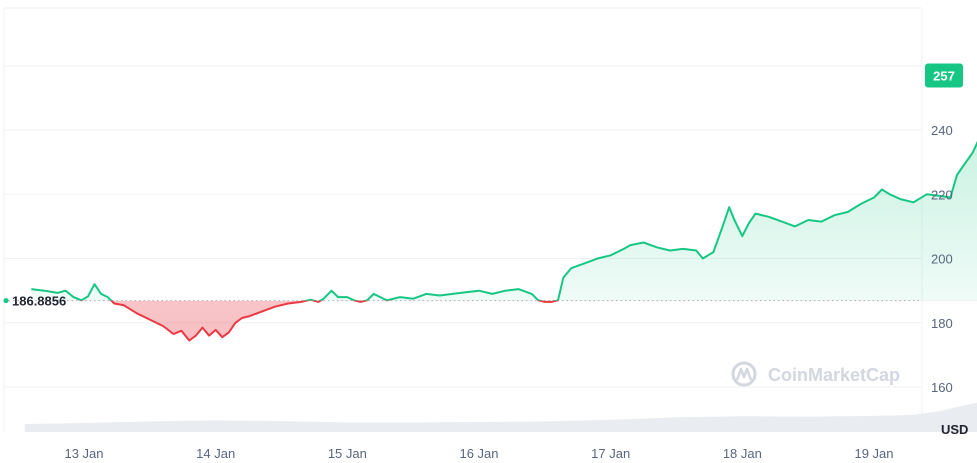 This screenshot has height=463, width=977. What do you see at coordinates (215, 453) in the screenshot?
I see `x-tick-label: 14 Jan` at bounding box center [215, 453].